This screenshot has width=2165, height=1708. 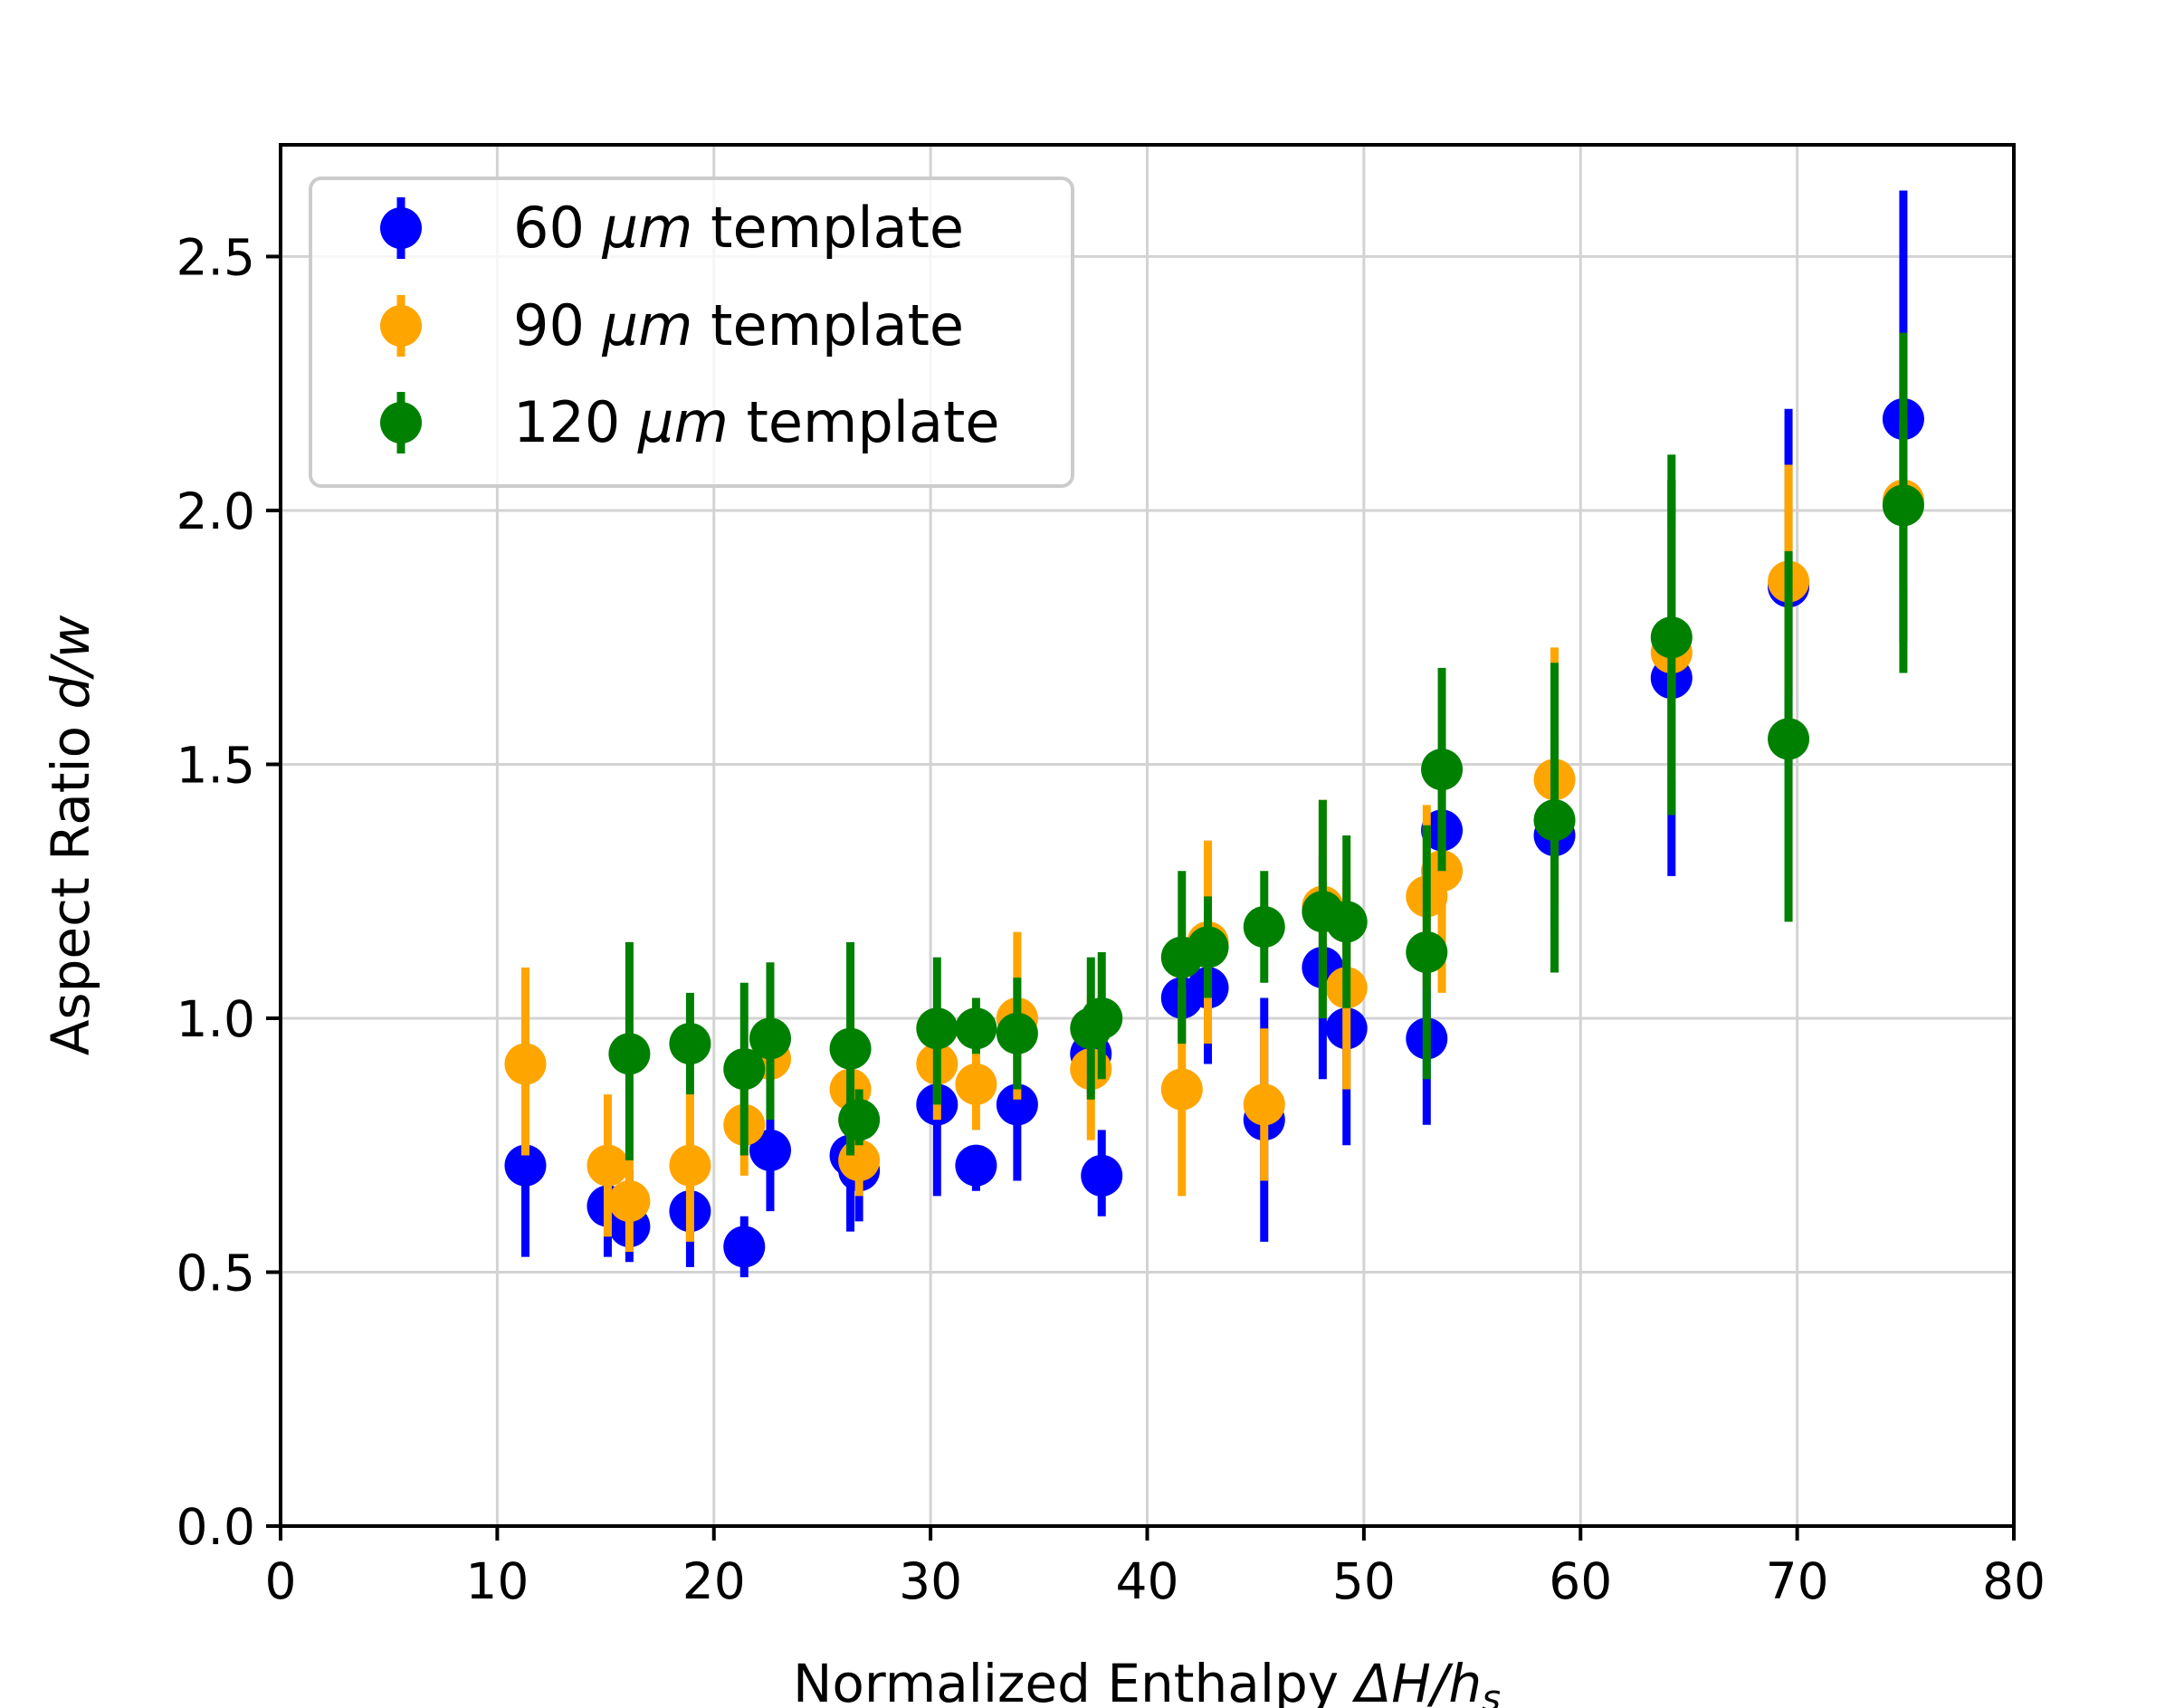 I want to click on y-tick-label: 0.0, so click(x=215, y=1527).